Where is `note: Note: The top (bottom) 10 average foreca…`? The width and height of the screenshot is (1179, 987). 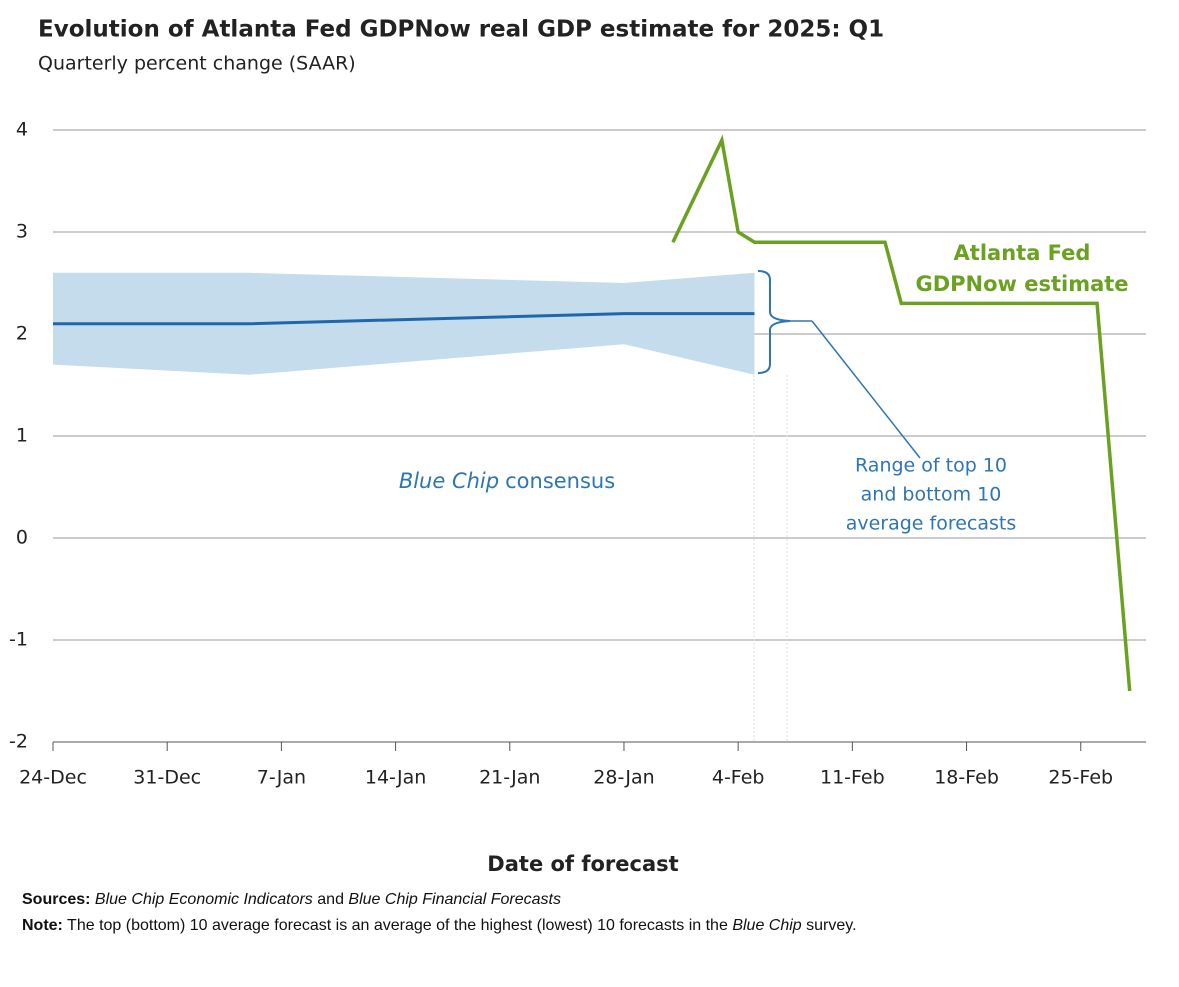 note: Note: The top (bottom) 10 average foreca… is located at coordinates (572, 926).